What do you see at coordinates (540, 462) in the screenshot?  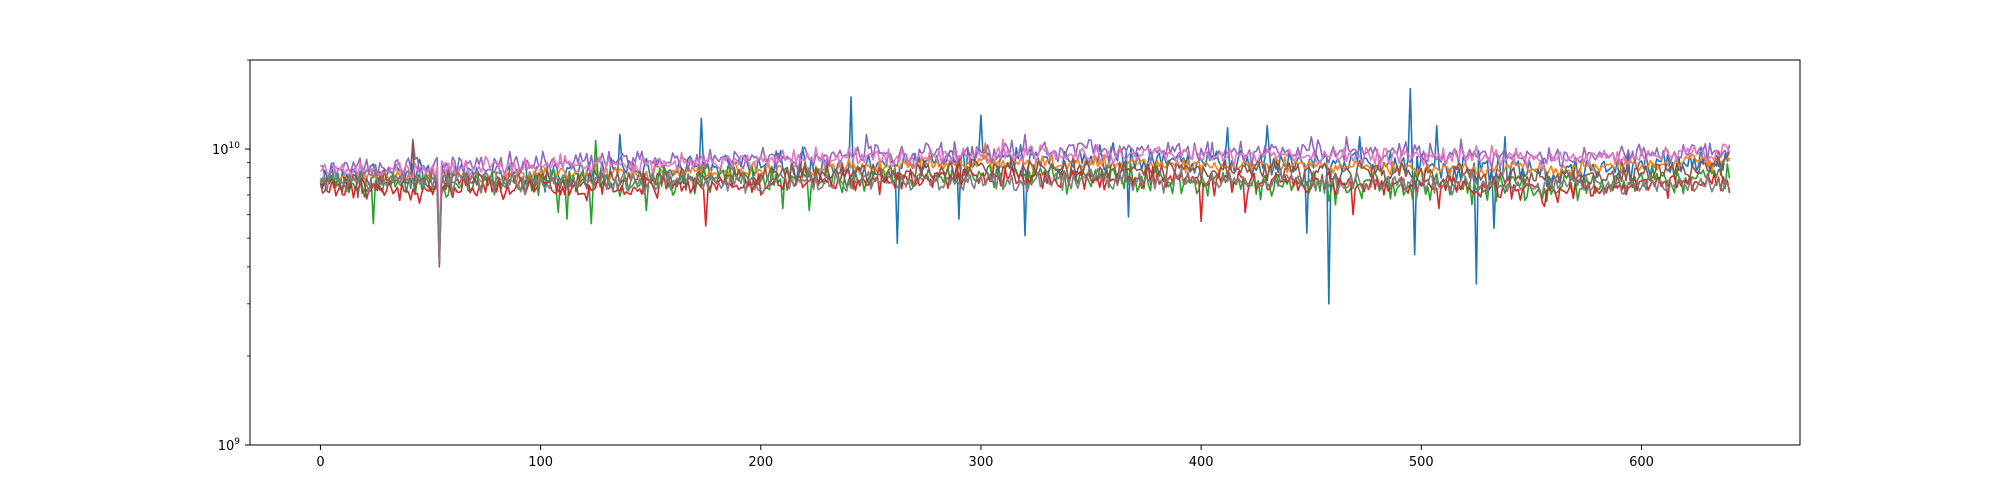 I see `x-tick-label: 100` at bounding box center [540, 462].